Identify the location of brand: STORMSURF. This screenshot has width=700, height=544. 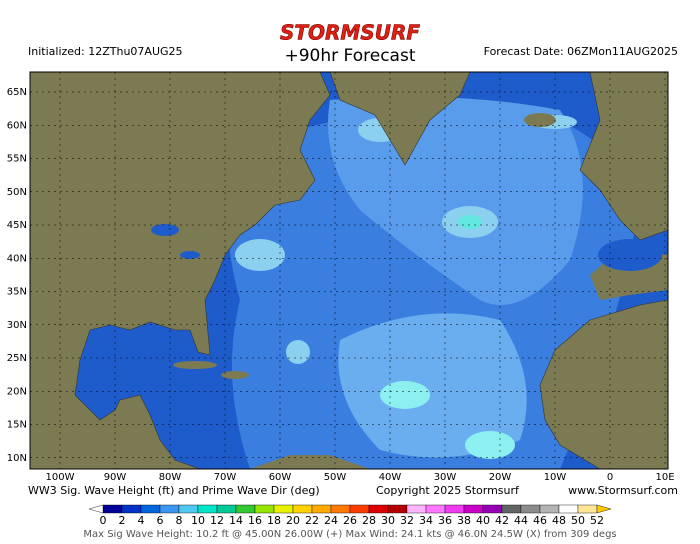
(350, 33).